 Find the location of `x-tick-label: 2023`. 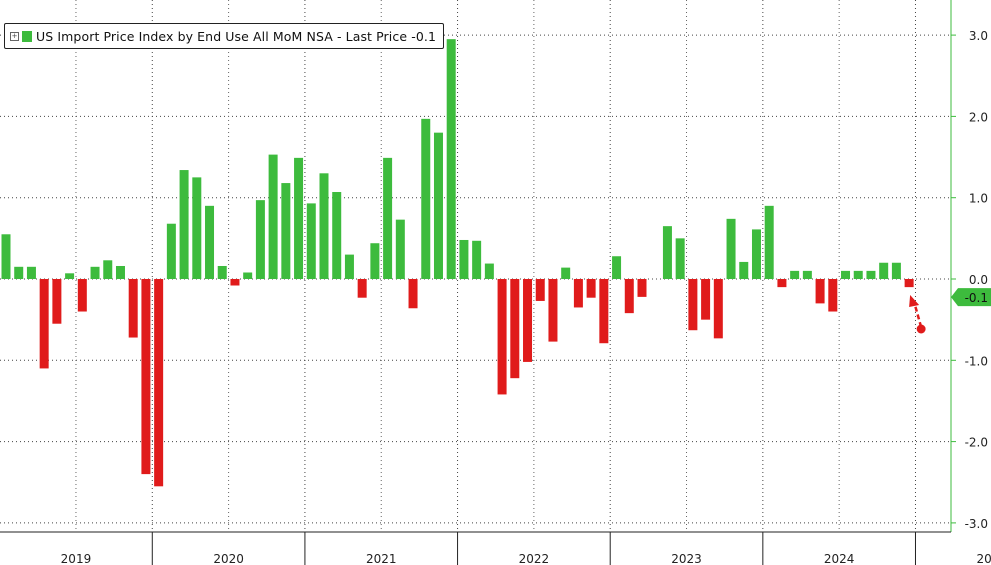

x-tick-label: 2023 is located at coordinates (686, 558).